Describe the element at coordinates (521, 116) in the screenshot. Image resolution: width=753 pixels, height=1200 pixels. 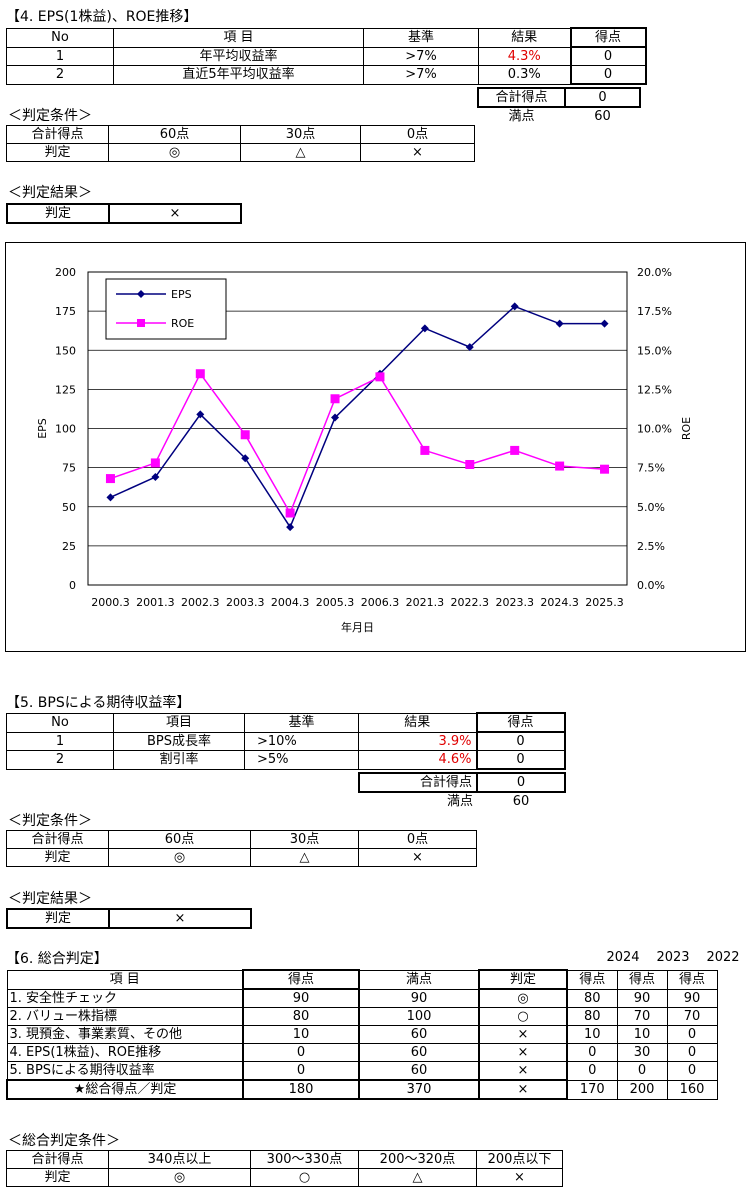
I see `full-score-label: 満点` at that location.